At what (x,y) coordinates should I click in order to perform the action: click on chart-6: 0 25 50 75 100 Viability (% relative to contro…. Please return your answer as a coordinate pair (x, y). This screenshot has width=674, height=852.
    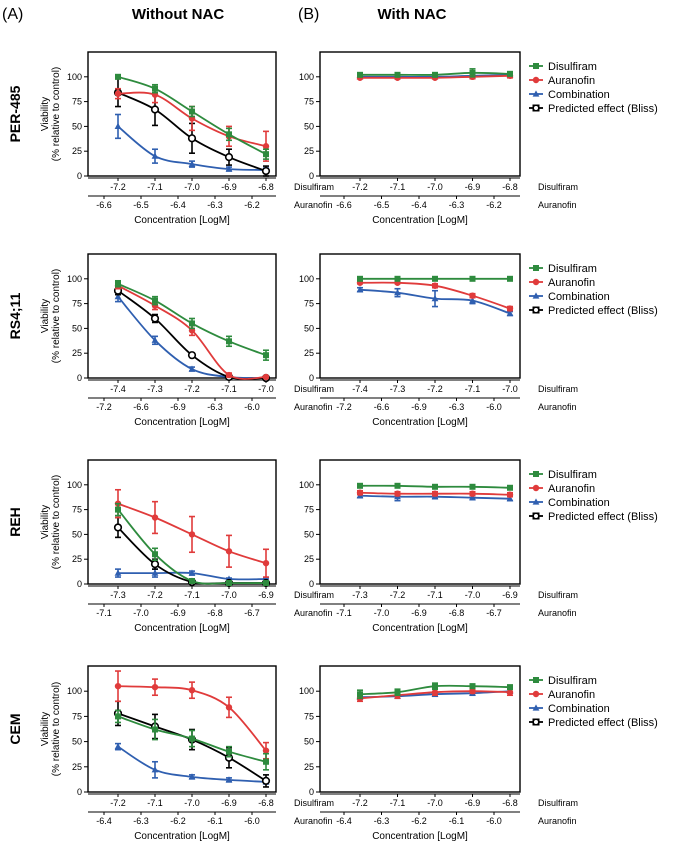
    Looking at the image, I should click on (170, 753).